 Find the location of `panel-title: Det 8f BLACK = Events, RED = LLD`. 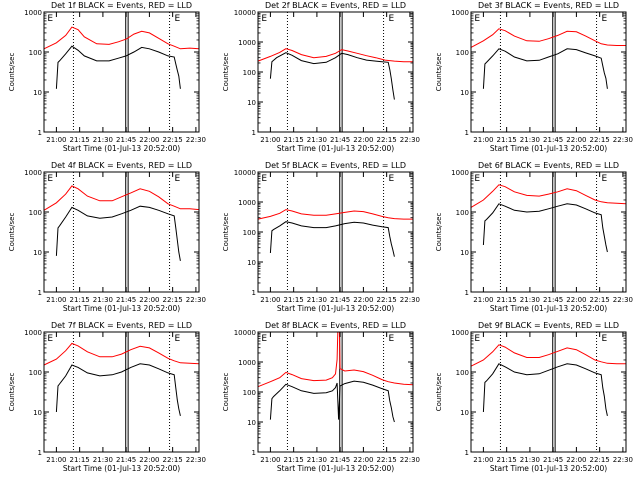

panel-title: Det 8f BLACK = Events, RED = LLD is located at coordinates (335, 325).